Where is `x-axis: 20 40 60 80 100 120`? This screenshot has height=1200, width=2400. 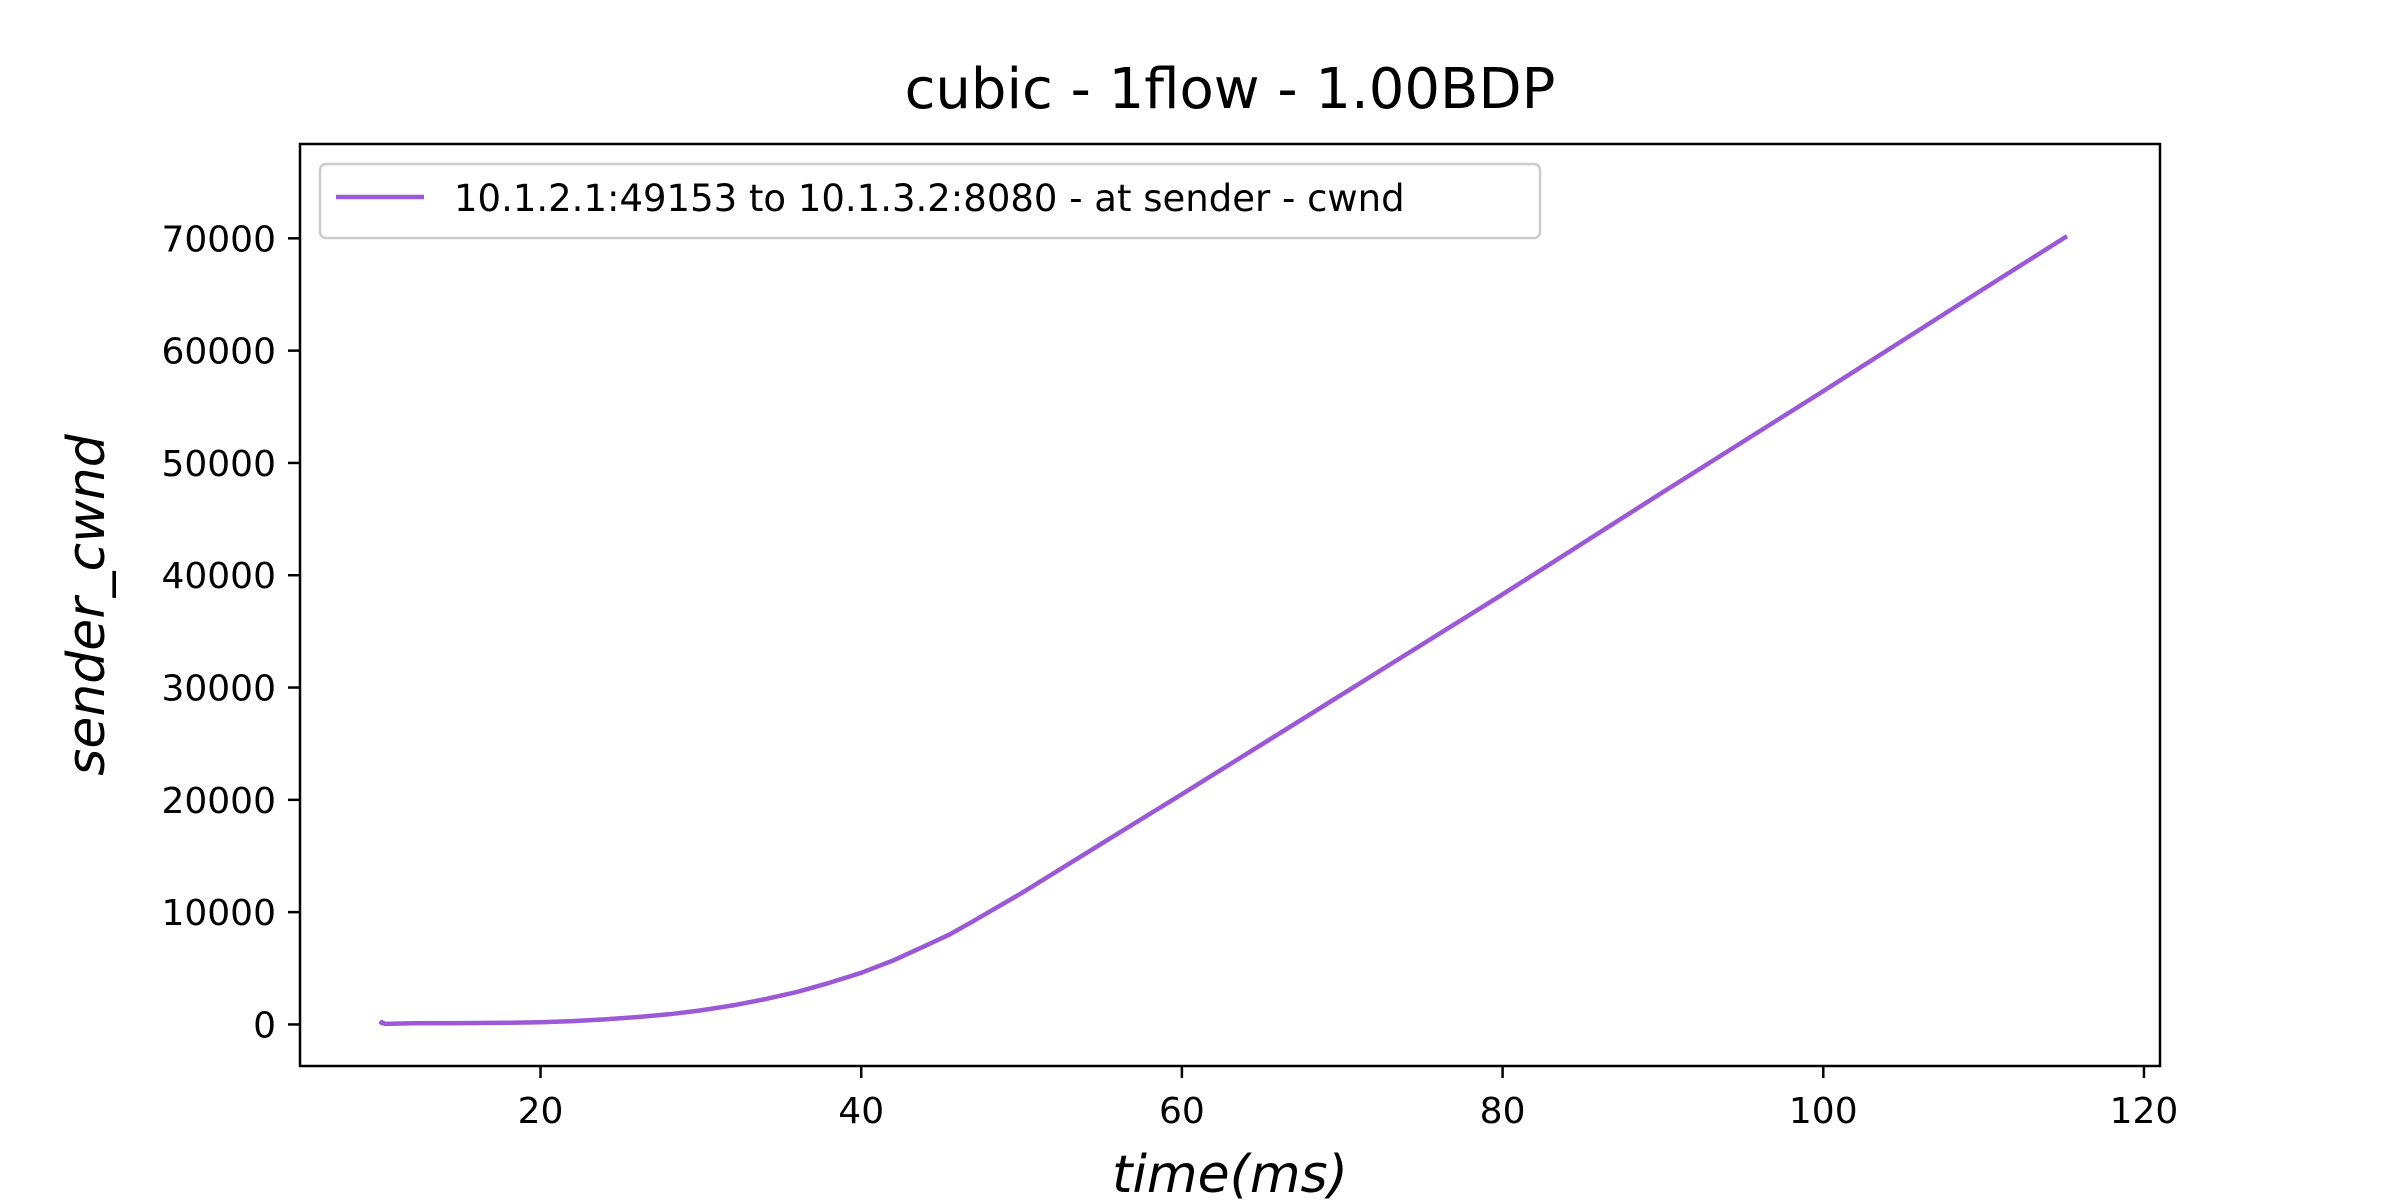
x-axis: 20 40 60 80 100 120 is located at coordinates (1348, 1099).